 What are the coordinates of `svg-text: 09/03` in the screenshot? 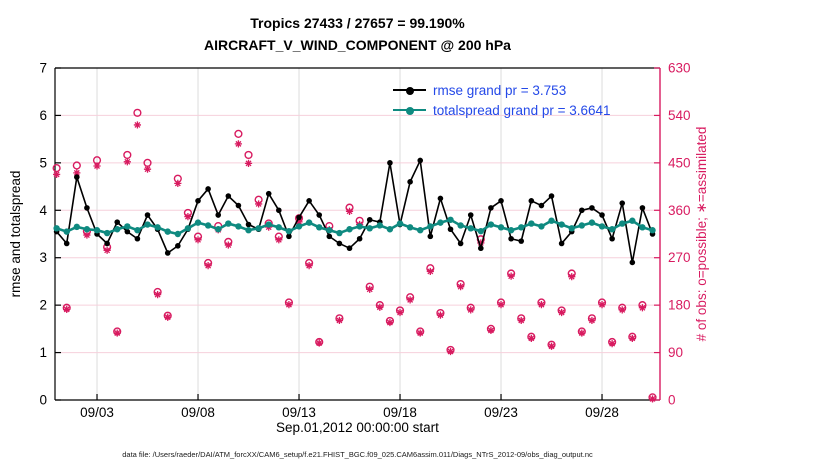 It's located at (97, 412).